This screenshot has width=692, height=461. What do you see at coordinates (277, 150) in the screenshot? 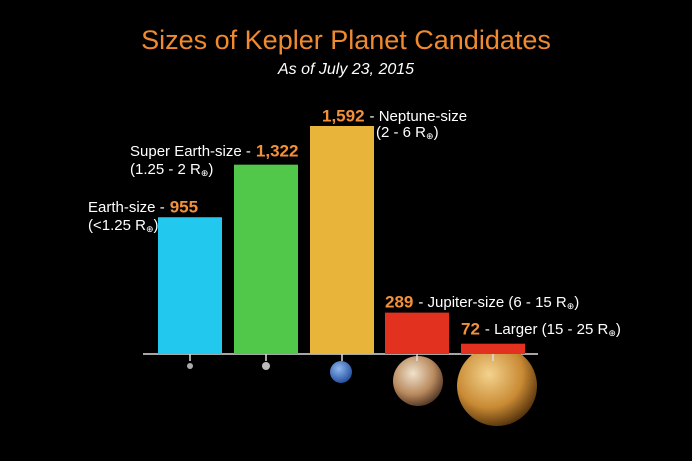
I see `value-label: 1,322` at bounding box center [277, 150].